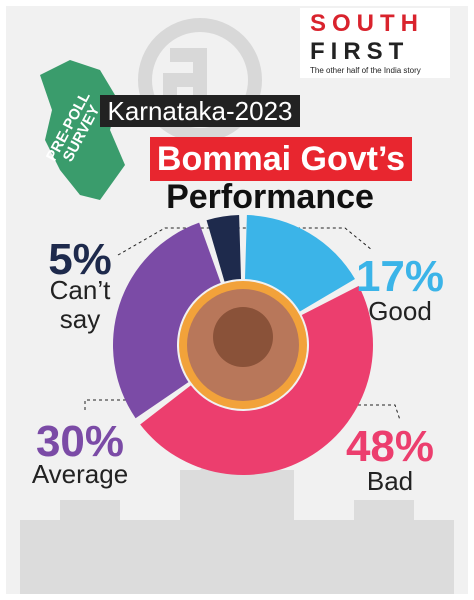  I want to click on category-label: Bad, so click(390, 481).